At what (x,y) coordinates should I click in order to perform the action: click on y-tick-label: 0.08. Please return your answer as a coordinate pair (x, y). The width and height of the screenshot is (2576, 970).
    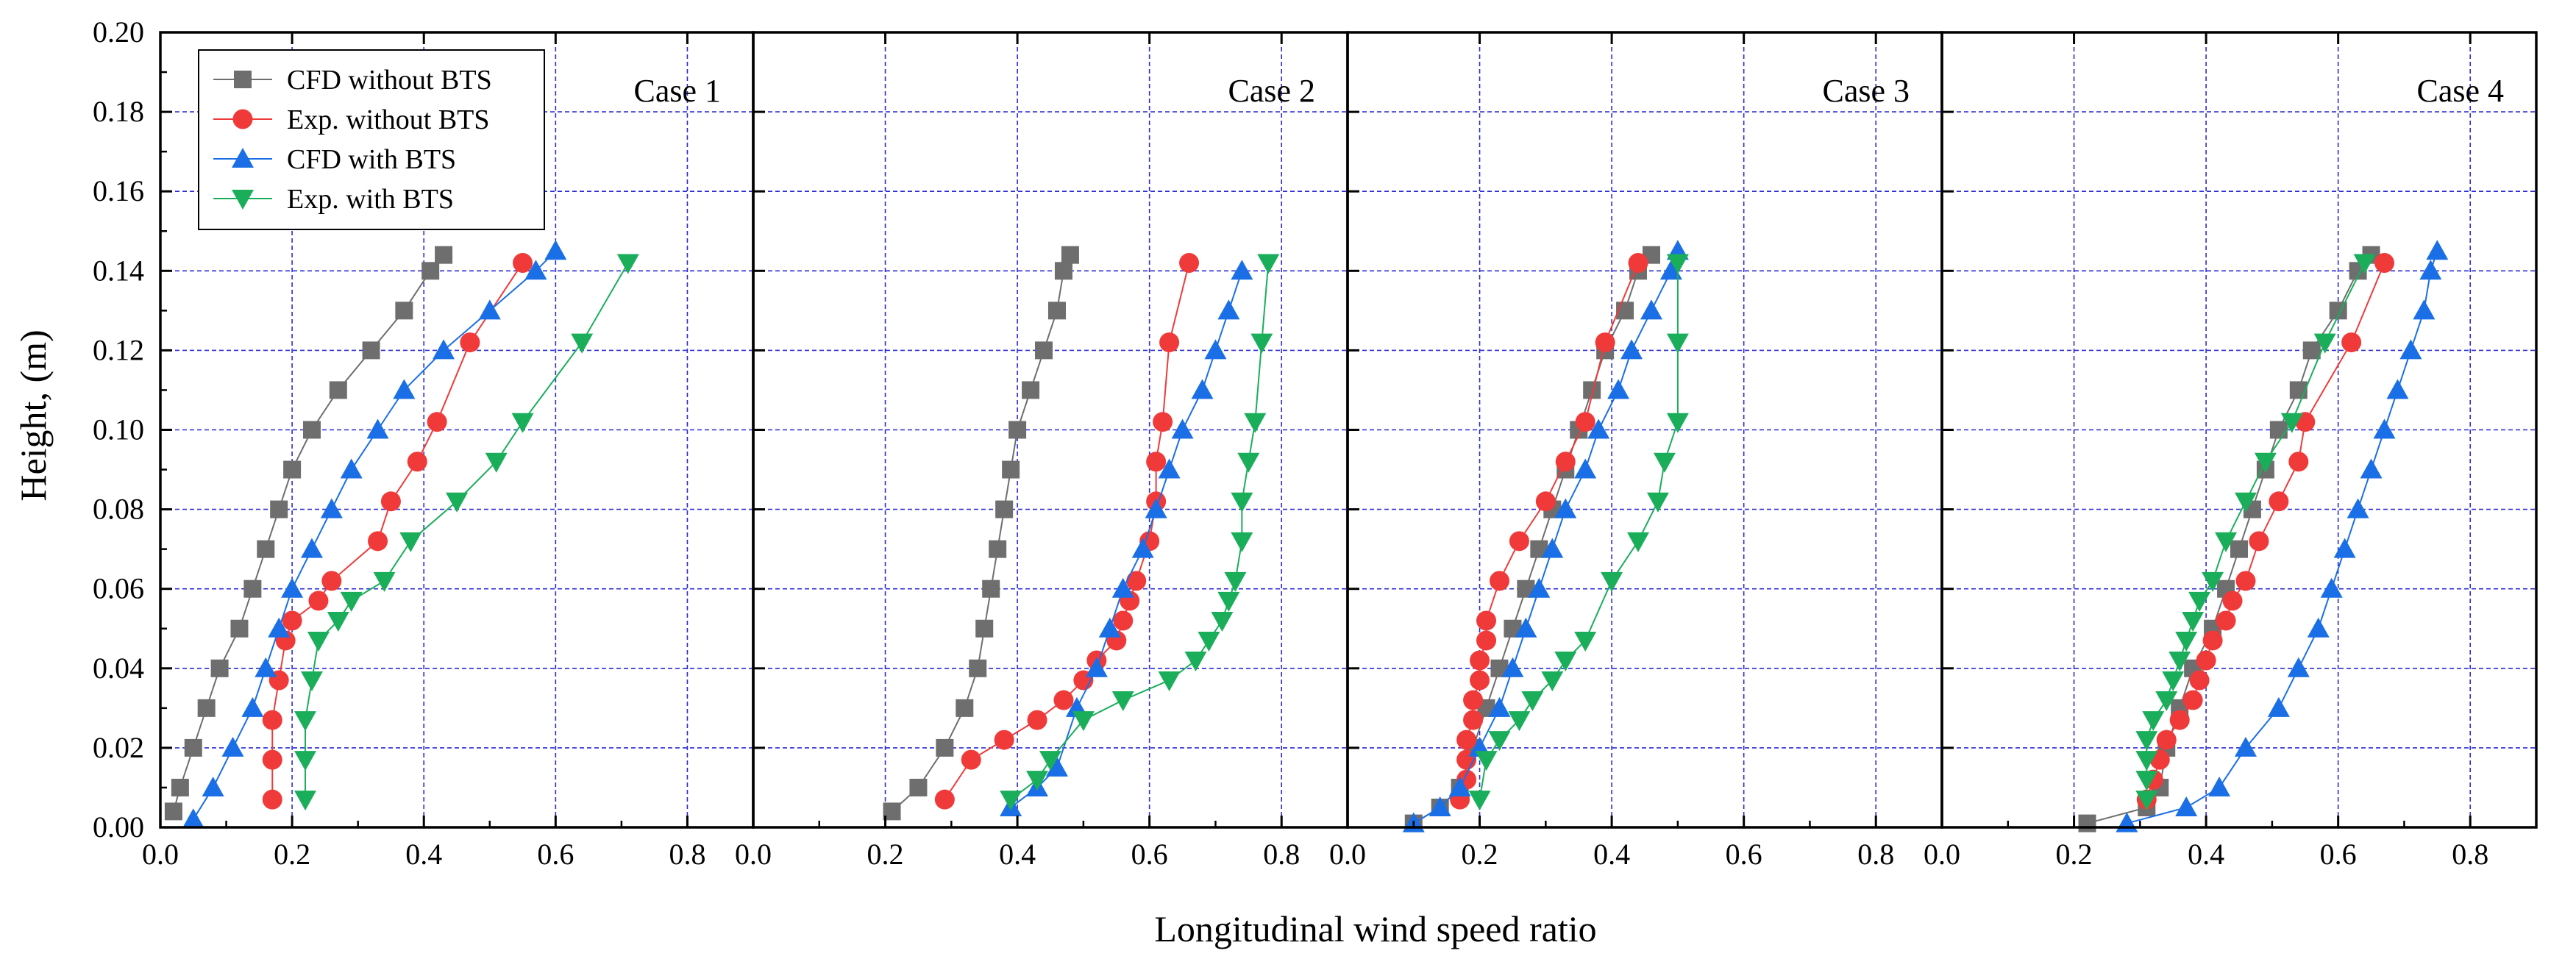
    Looking at the image, I should click on (118, 509).